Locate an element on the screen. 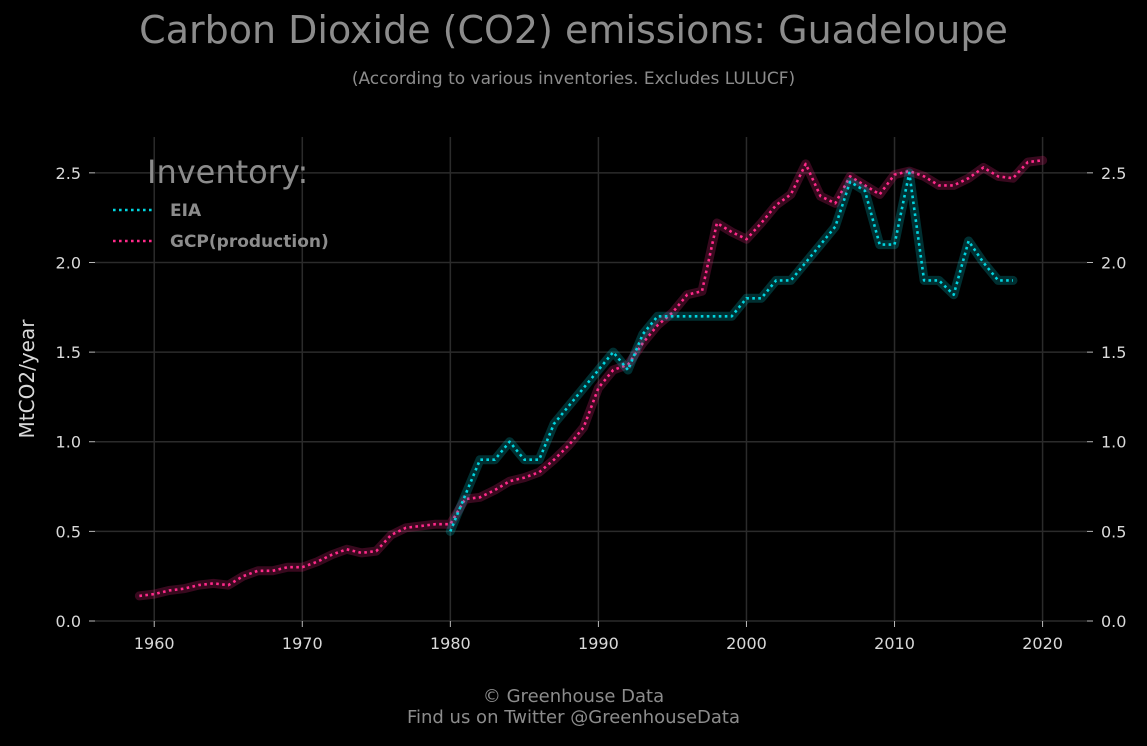 The image size is (1147, 746). y-tick-label-left: 2.5 is located at coordinates (68, 173).